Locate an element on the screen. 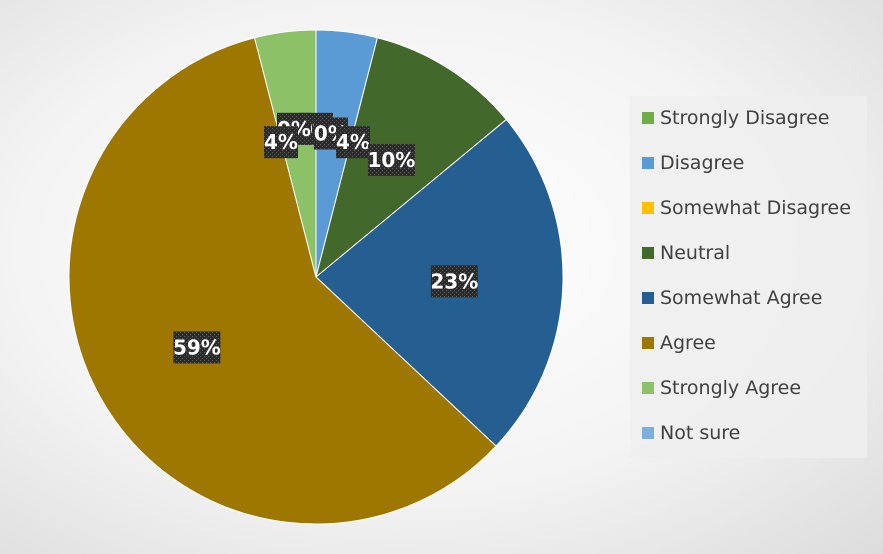  legend-item-agree: Agree is located at coordinates (679, 343).